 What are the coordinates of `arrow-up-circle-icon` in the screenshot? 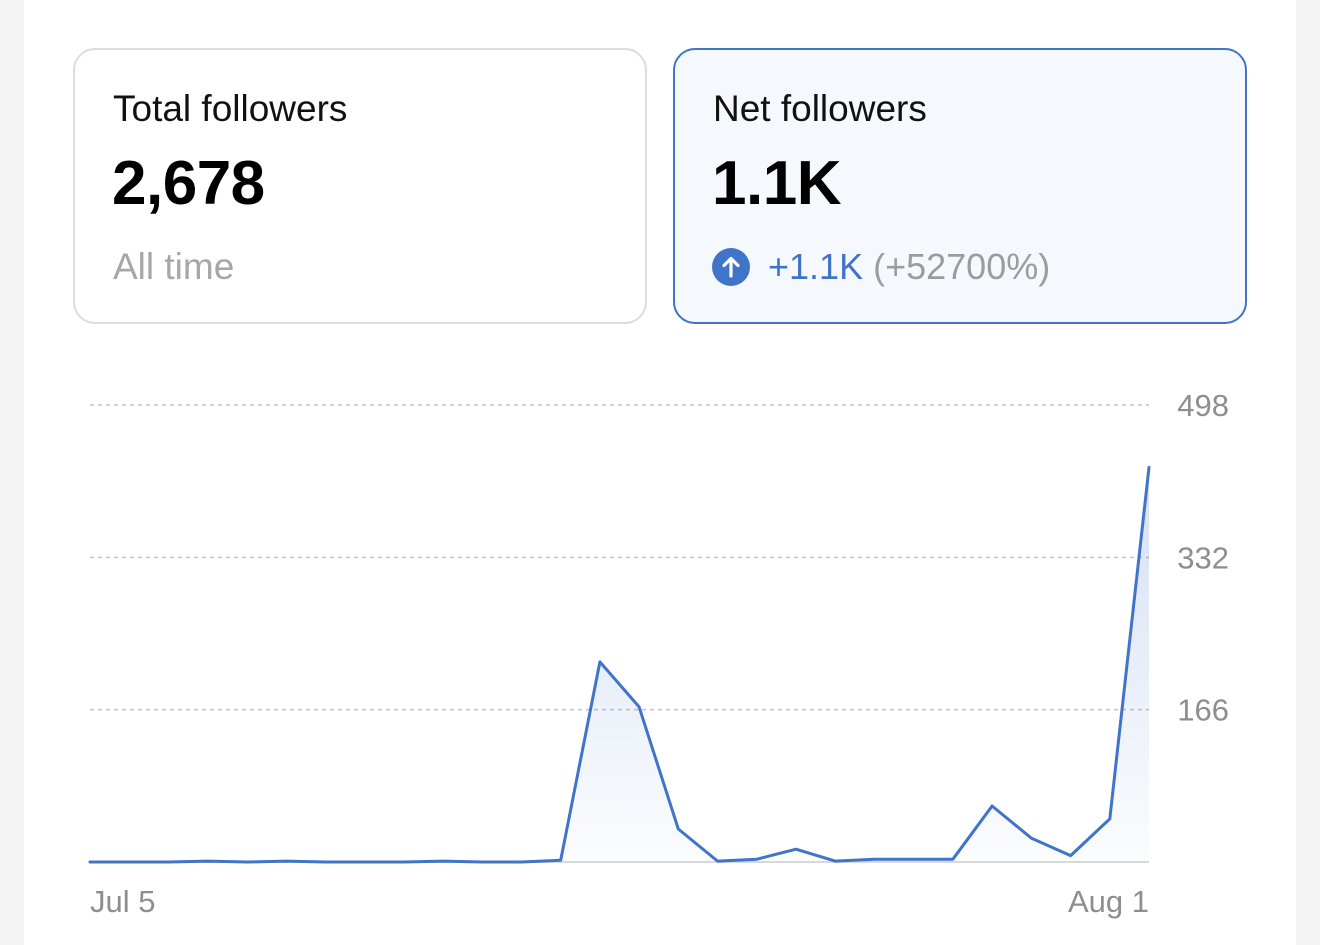 It's located at (731, 267).